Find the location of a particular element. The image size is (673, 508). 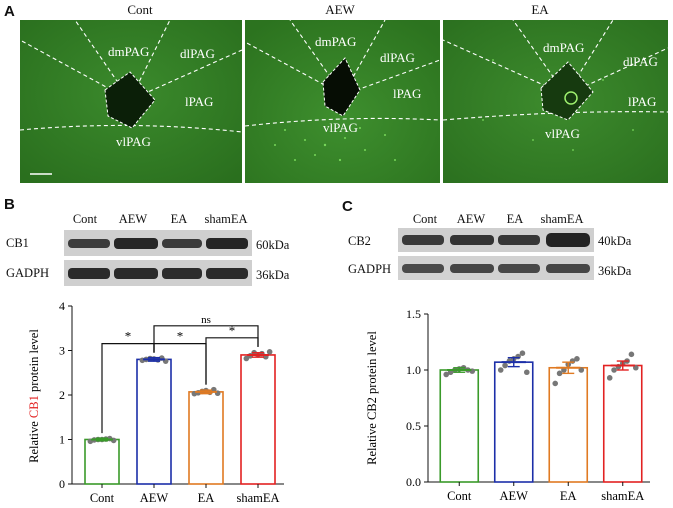

micrograph-ea: dmPAG dlPAG lPAG vlPAG is located at coordinates (555, 101).